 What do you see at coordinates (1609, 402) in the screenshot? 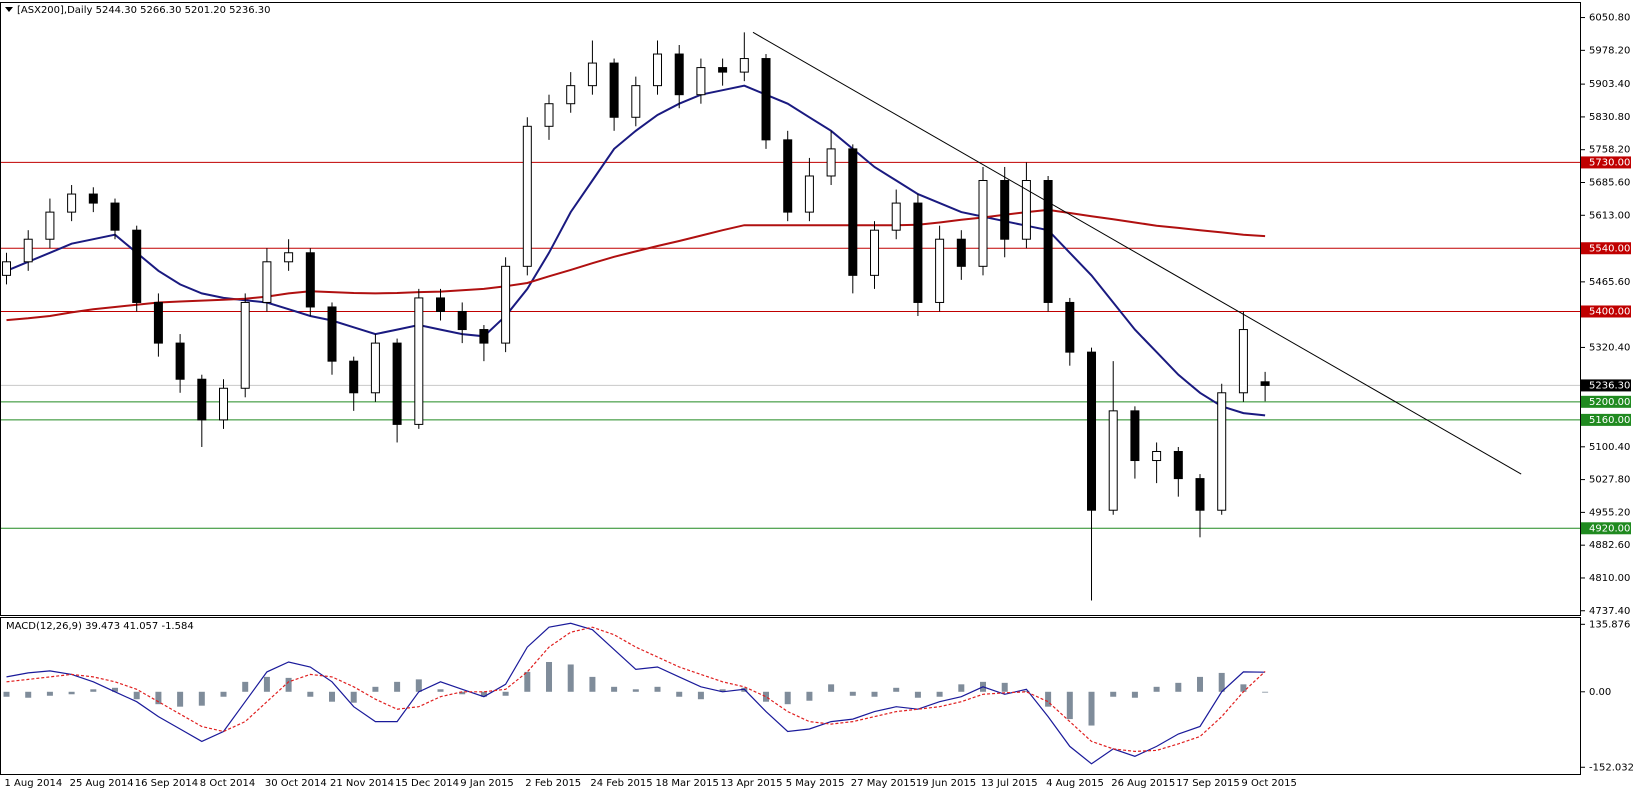
I see `level-label: 5200.00` at bounding box center [1609, 402].